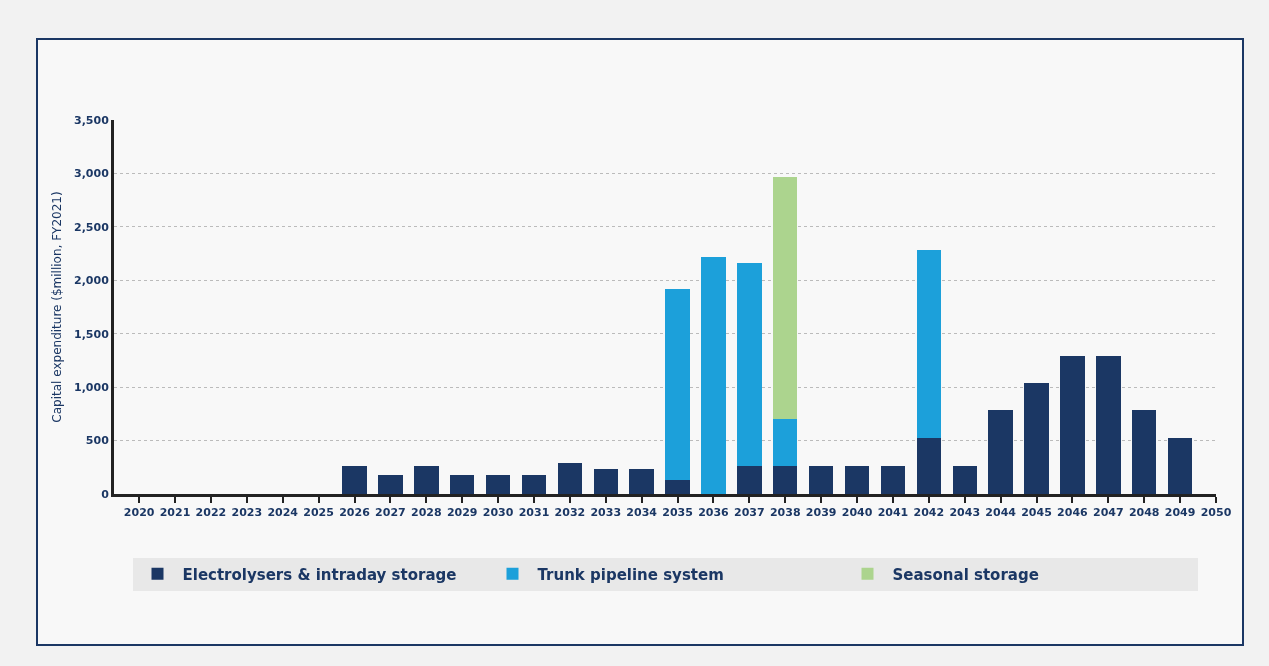 The height and width of the screenshot is (666, 1269). What do you see at coordinates (283, 513) in the screenshot?
I see `x-tick-label: 2024` at bounding box center [283, 513].